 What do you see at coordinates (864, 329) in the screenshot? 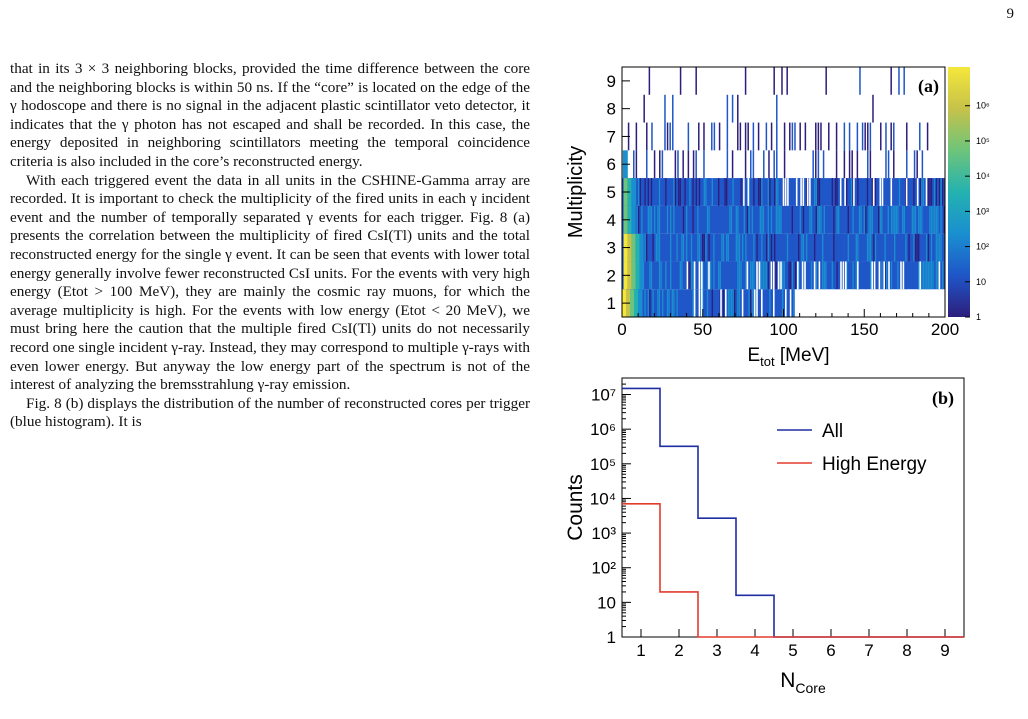
I see `x-tick-label: 150` at bounding box center [864, 329].